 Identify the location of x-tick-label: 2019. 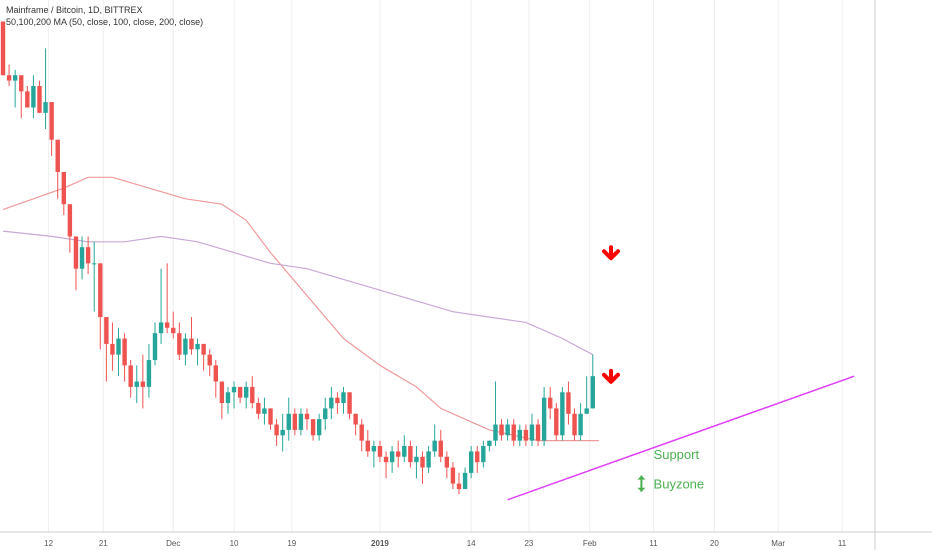
(380, 543).